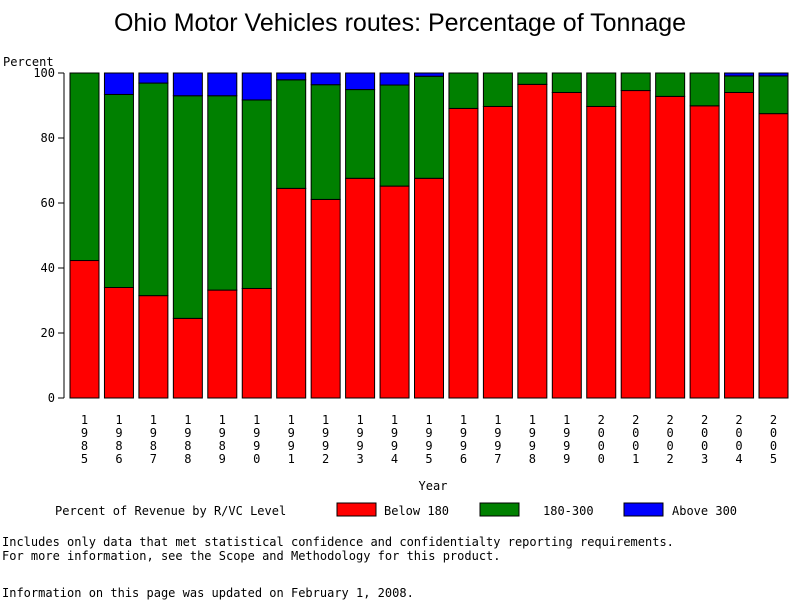 The width and height of the screenshot is (800, 600). Describe the element at coordinates (28, 62) in the screenshot. I see `y-axis-label: Percent` at that location.